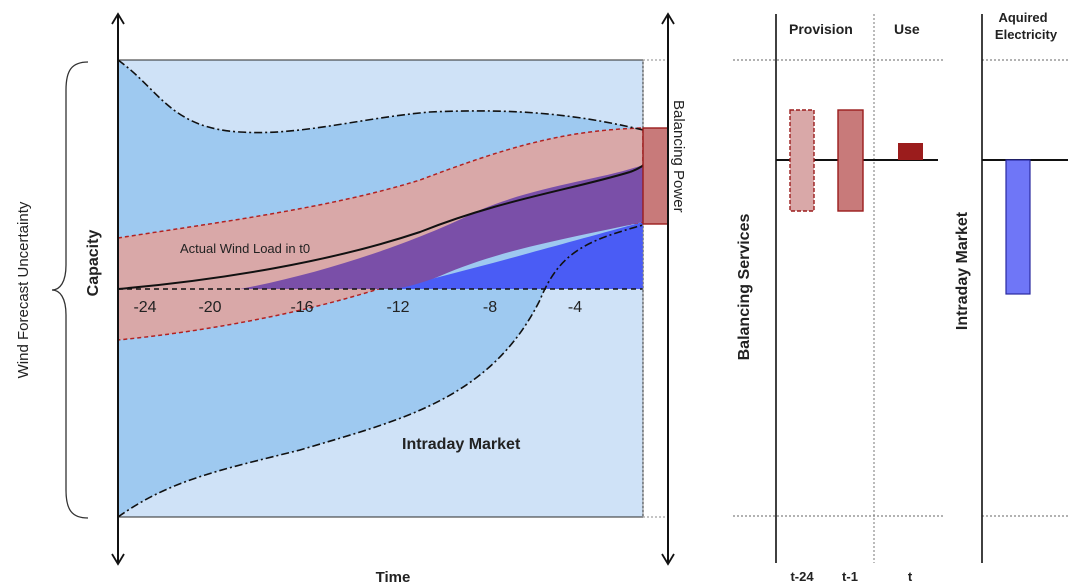  Describe the element at coordinates (962, 270) in the screenshot. I see `intraday-market-vertical-label: Intraday Market` at that location.